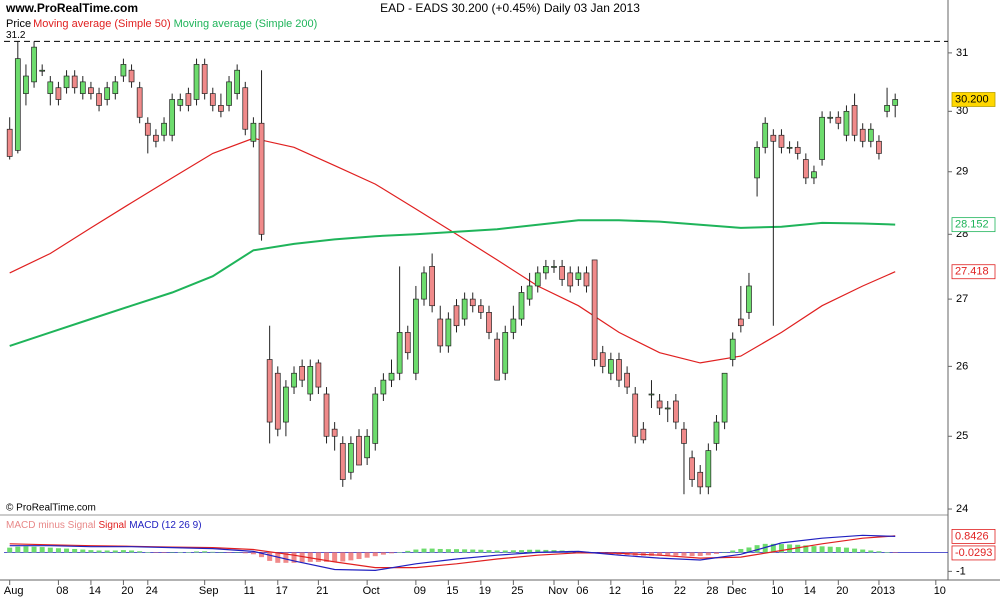 The width and height of the screenshot is (1000, 600). I want to click on reference-label: 31.2, so click(16, 35).